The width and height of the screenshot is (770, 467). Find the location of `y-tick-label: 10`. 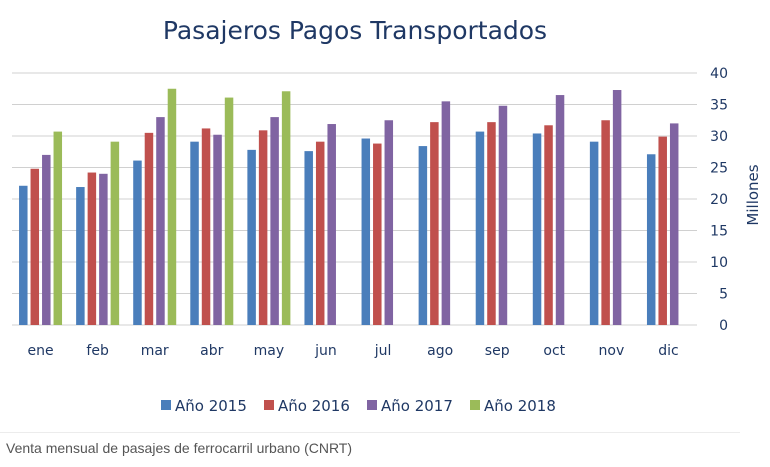

y-tick-label: 10 is located at coordinates (719, 263).